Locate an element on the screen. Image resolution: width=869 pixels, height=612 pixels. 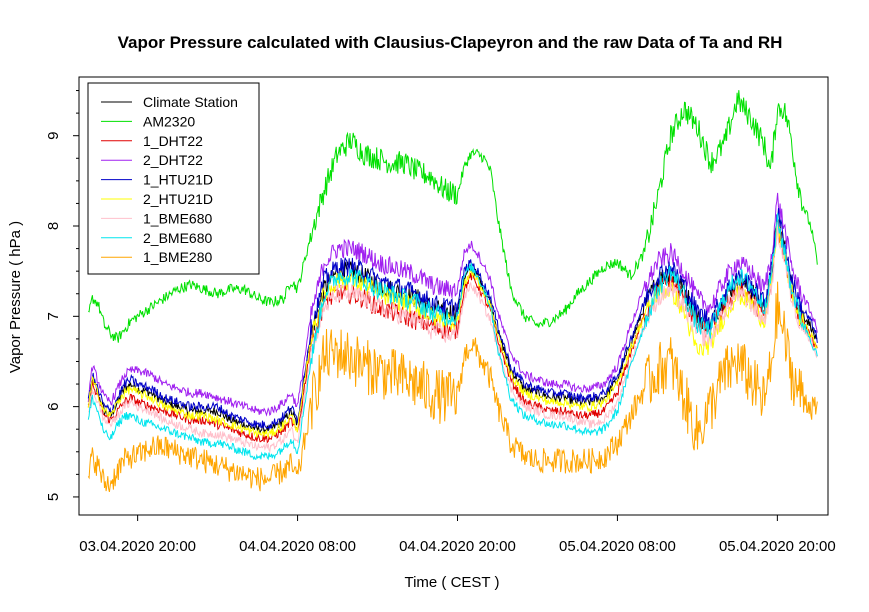
x-tick-label: 05.04.2020 08:00 is located at coordinates (617, 546).